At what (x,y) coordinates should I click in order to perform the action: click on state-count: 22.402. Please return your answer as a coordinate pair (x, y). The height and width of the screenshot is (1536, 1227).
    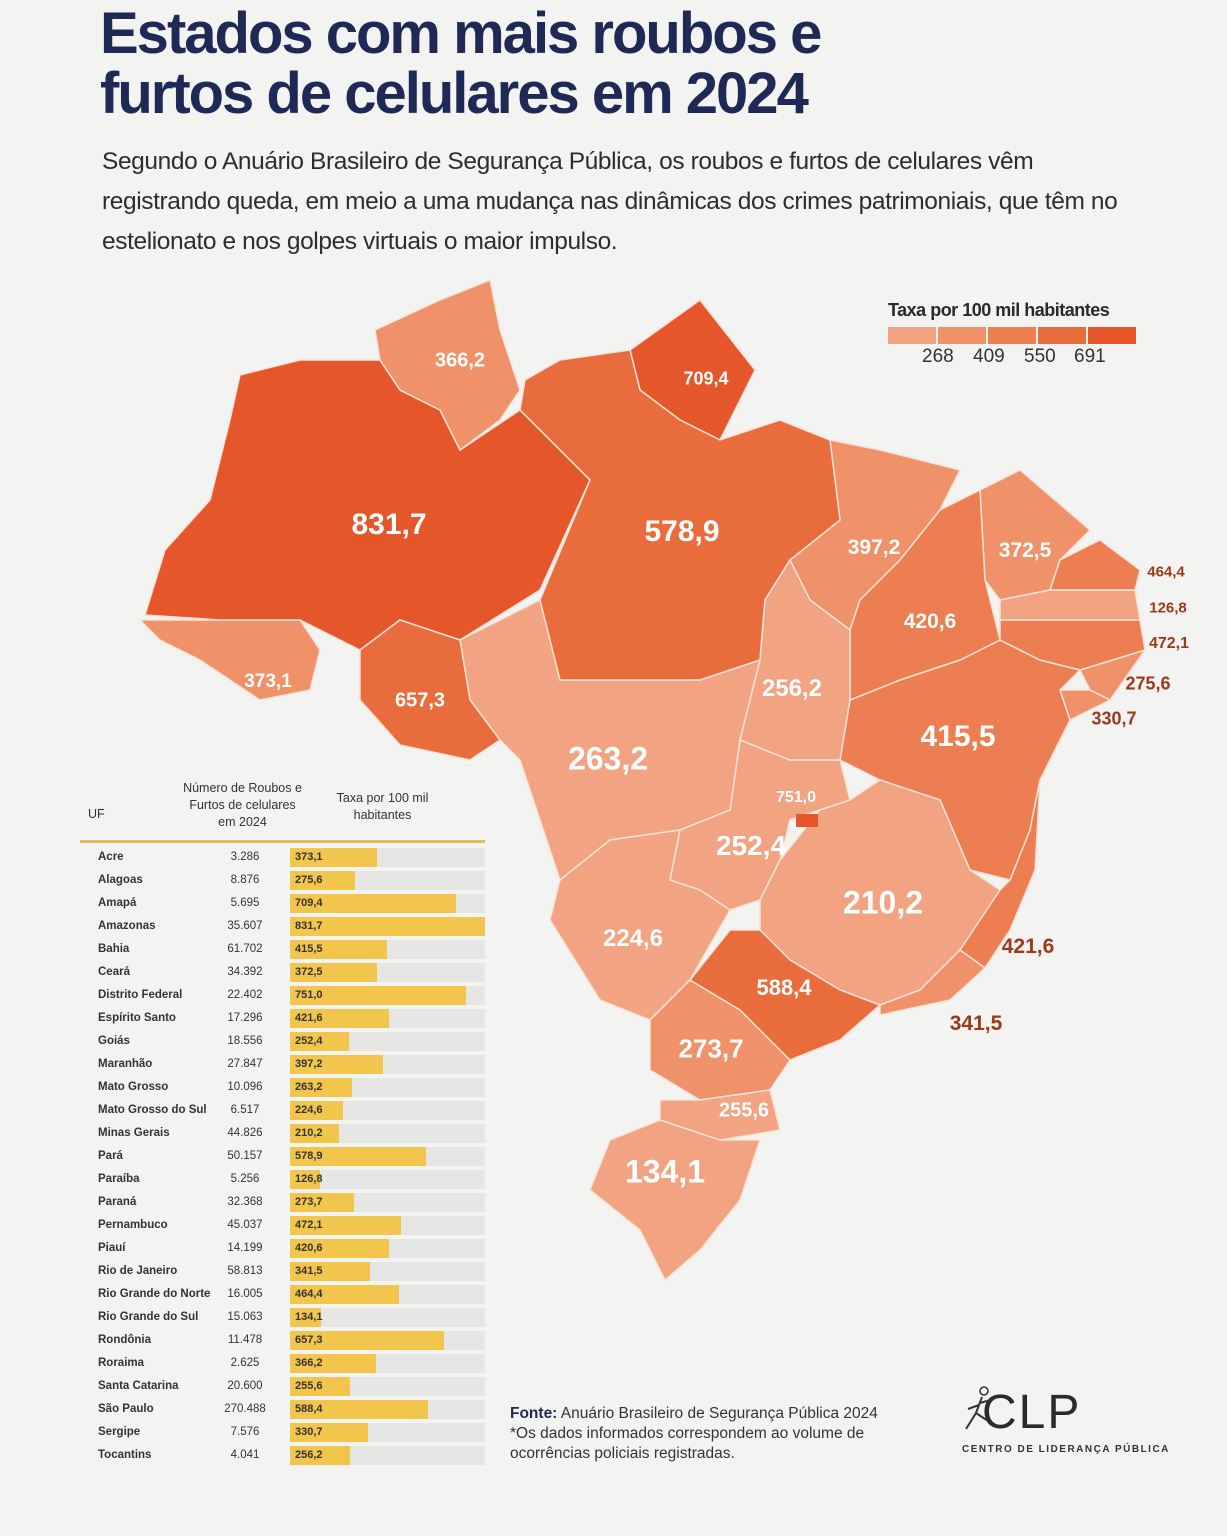
    Looking at the image, I should click on (245, 995).